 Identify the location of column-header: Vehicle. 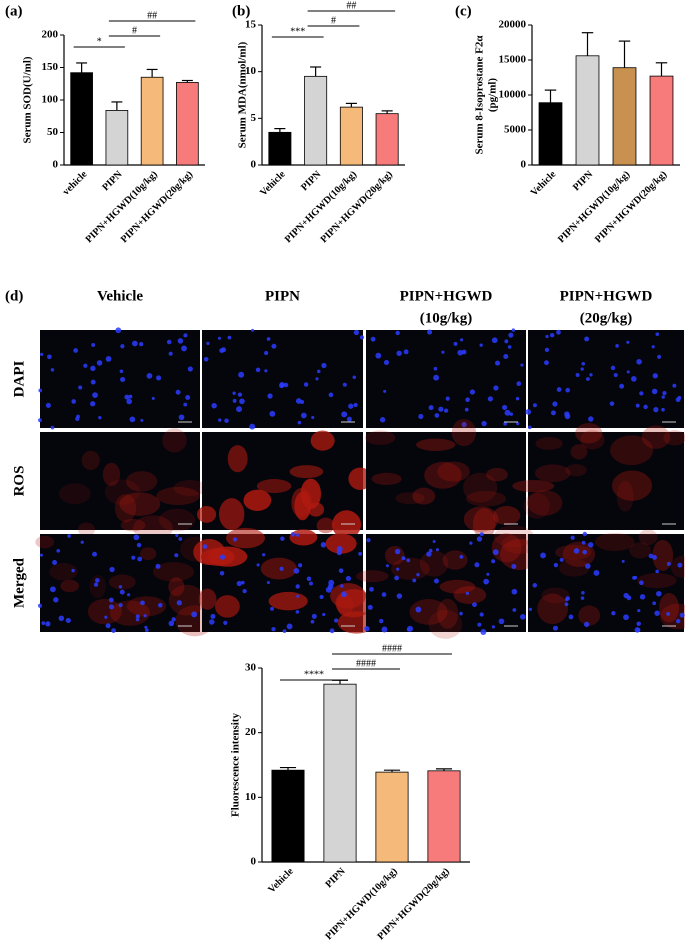
(120, 296).